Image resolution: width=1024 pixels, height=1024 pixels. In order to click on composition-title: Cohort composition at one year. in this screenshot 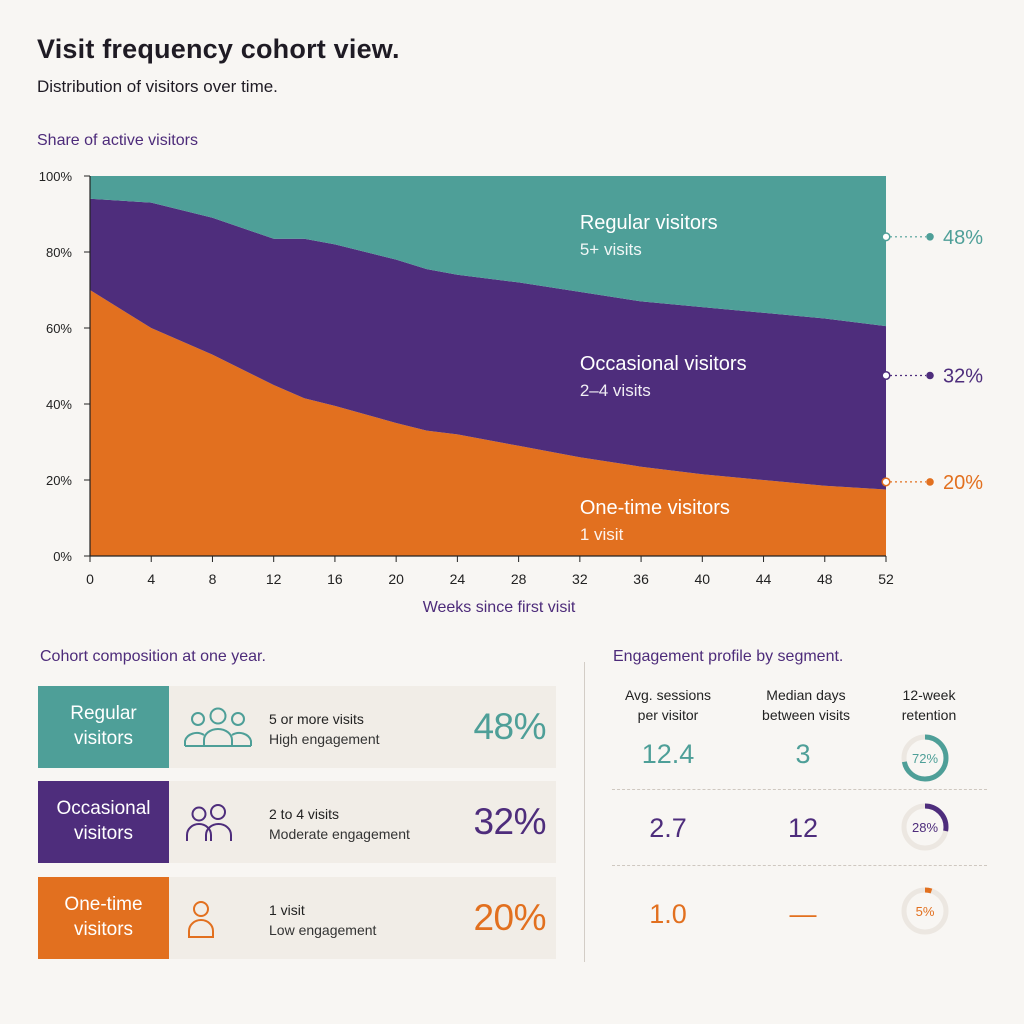, I will do `click(153, 656)`.